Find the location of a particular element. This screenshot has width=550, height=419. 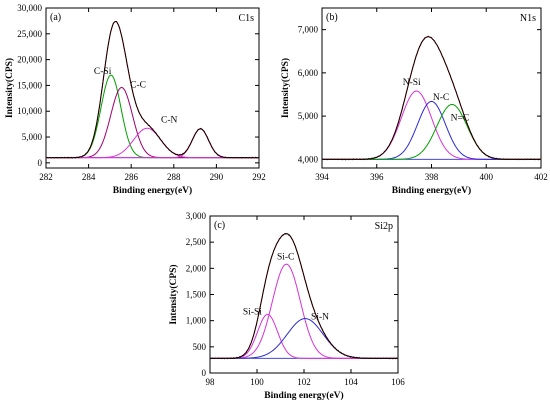

y-tick-label: 30,000 is located at coordinates (29, 8).